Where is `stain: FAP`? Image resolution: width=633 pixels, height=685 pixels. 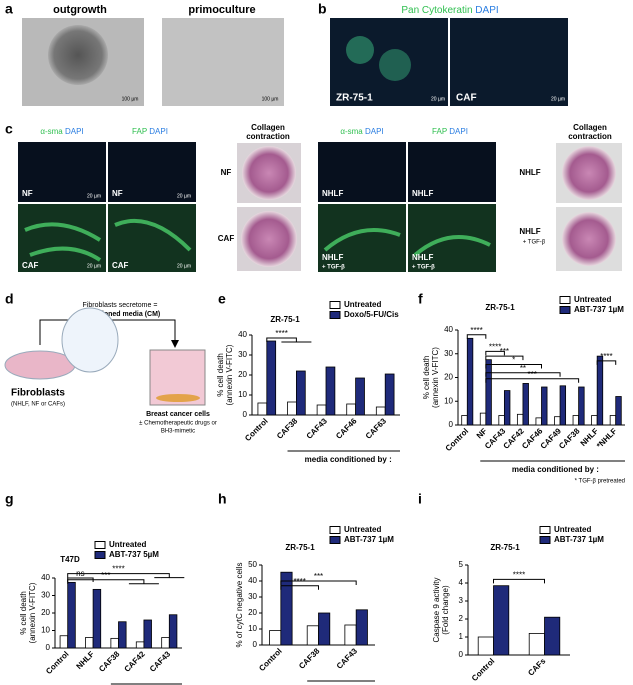
stain: FAP is located at coordinates (139, 131).